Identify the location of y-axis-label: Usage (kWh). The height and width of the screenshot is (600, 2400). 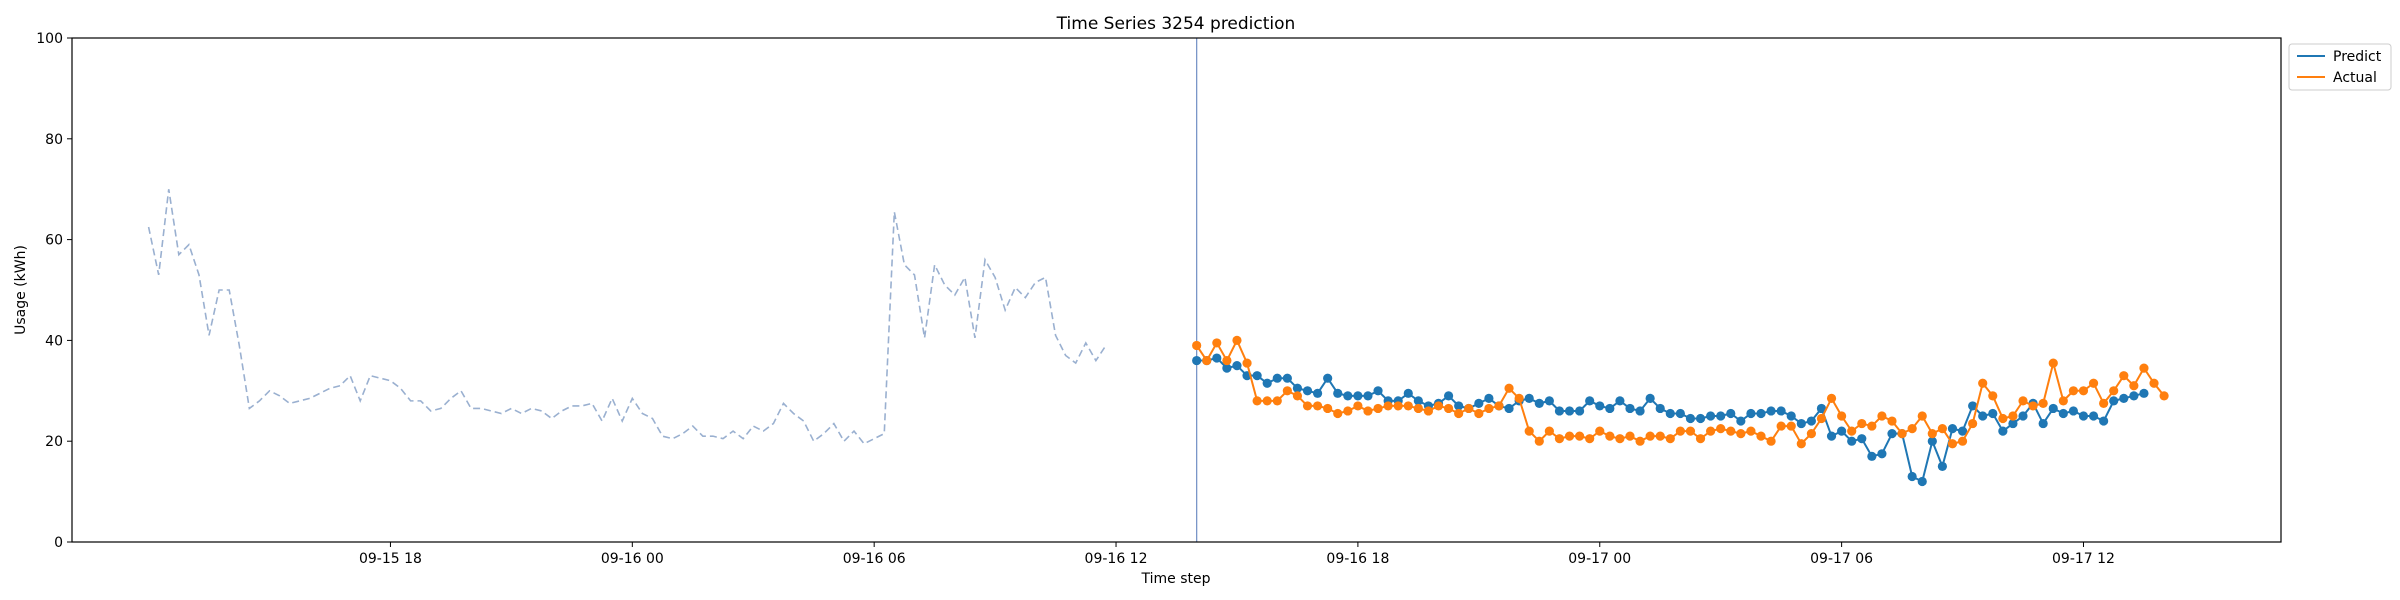
(21, 290).